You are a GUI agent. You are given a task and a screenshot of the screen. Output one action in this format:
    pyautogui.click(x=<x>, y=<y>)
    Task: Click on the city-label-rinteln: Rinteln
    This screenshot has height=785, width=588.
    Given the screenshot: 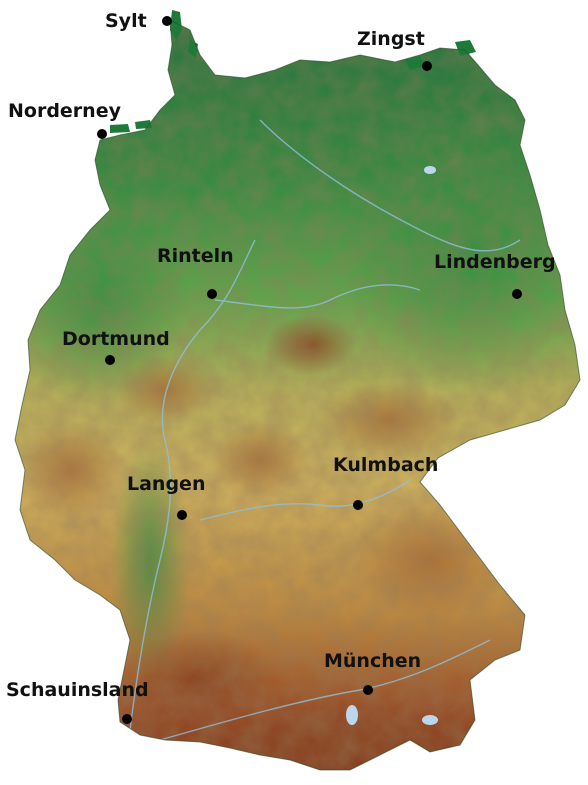 What is the action you would take?
    pyautogui.click(x=195, y=256)
    